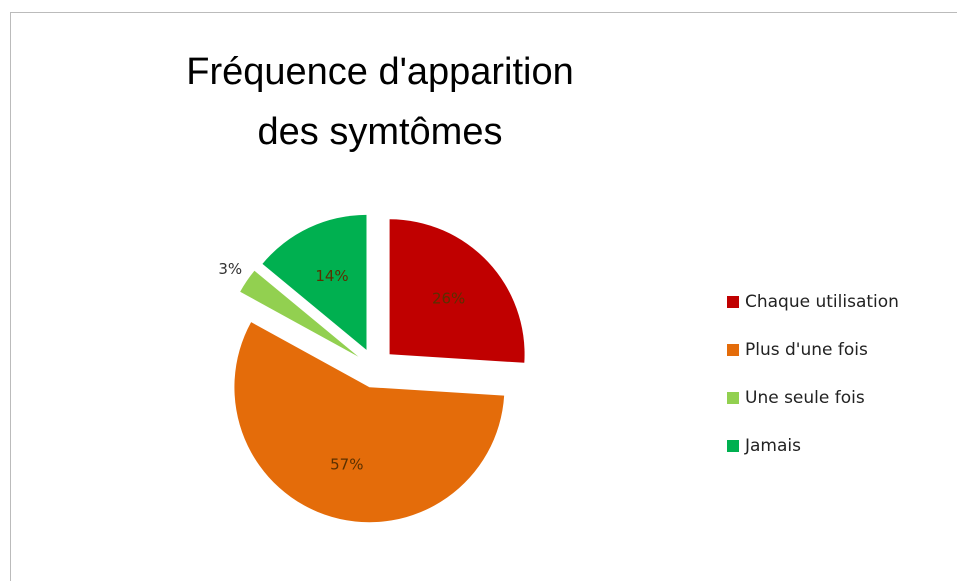  What do you see at coordinates (772, 446) in the screenshot?
I see `legend-label: Jamais` at bounding box center [772, 446].